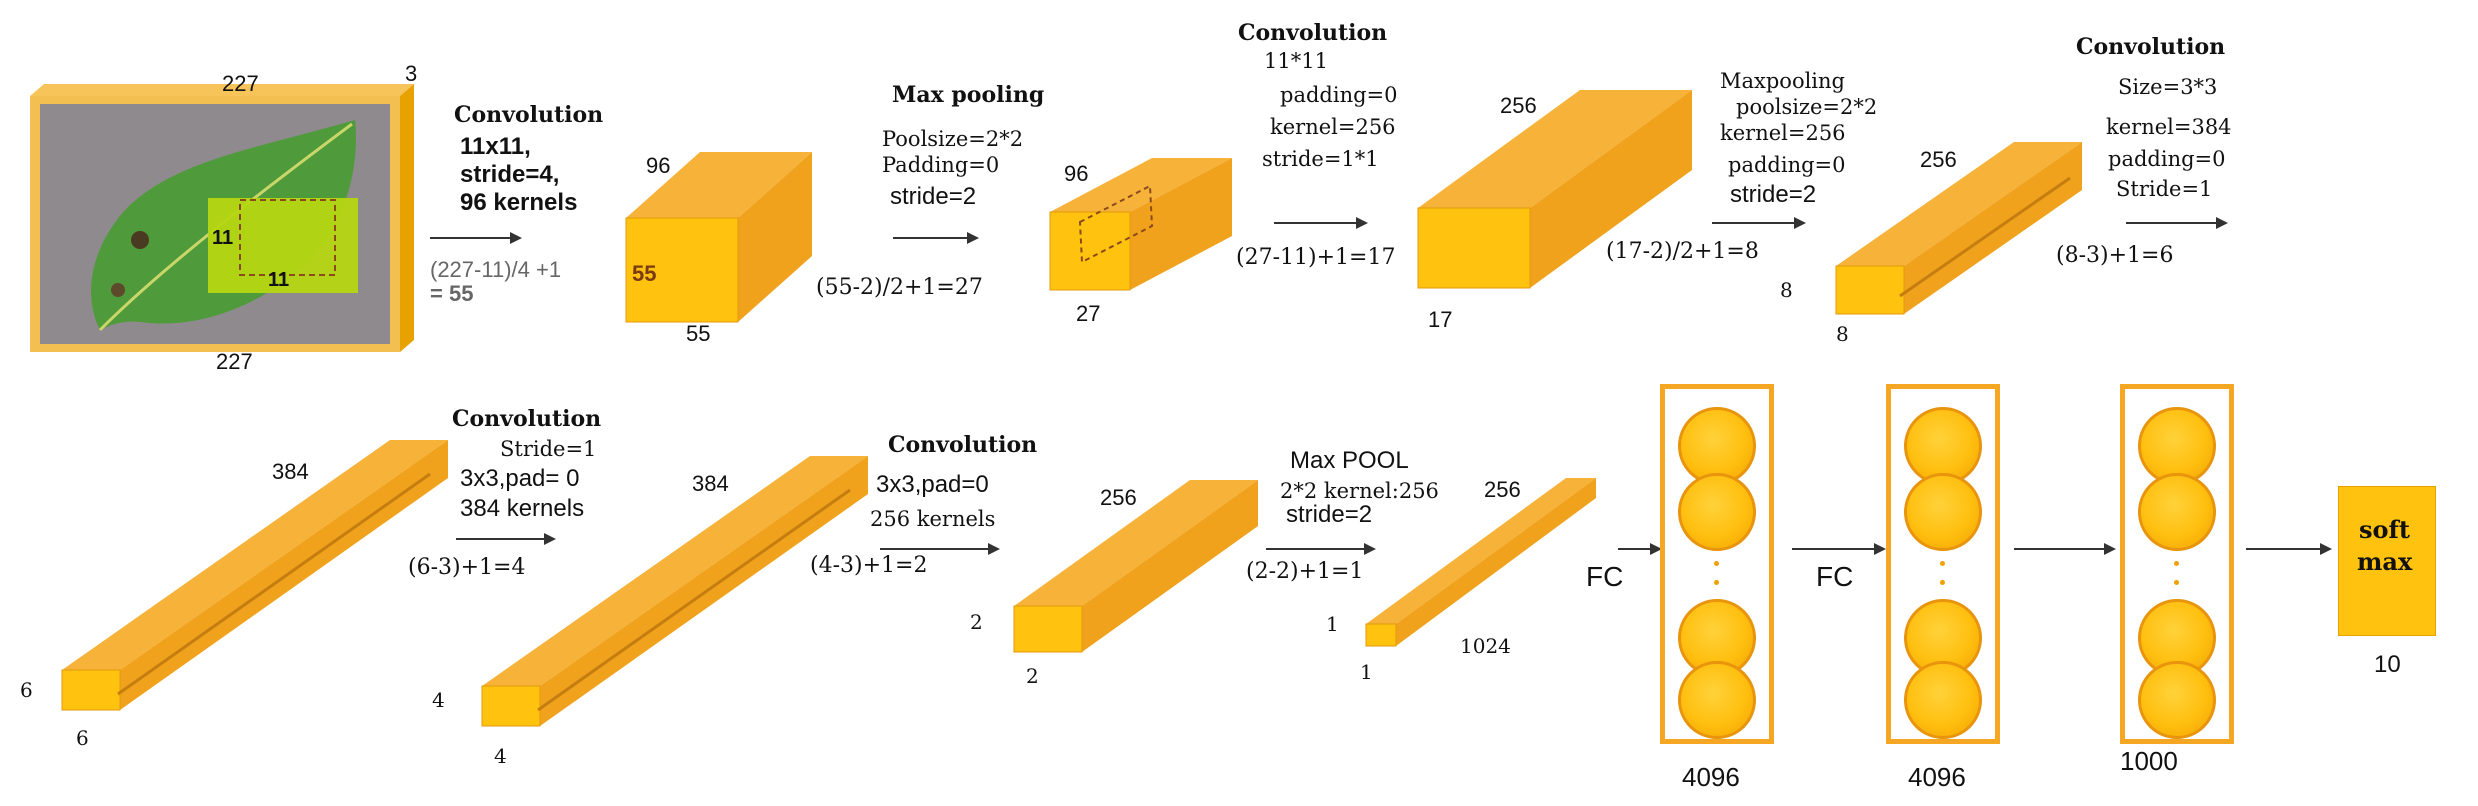 The image size is (2478, 806). What do you see at coordinates (1502, 489) in the screenshot?
I see `block8-depth: 256` at bounding box center [1502, 489].